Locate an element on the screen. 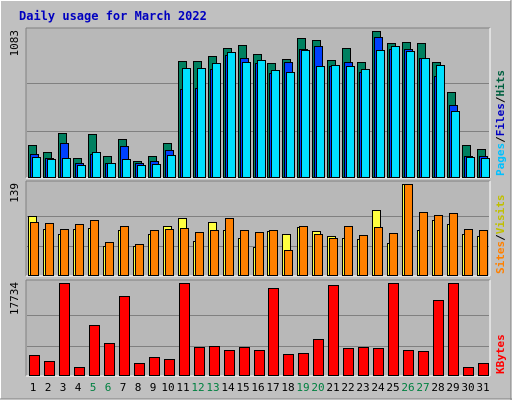 The width and height of the screenshot is (512, 400). x-tick-label-day-8: 8 is located at coordinates (138, 387).